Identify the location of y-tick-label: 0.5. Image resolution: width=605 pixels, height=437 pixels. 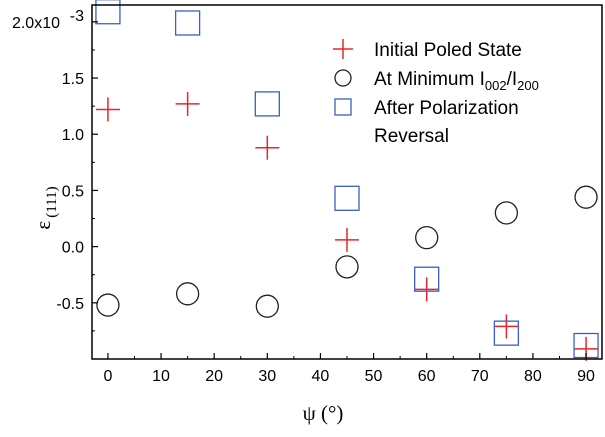
(73, 191).